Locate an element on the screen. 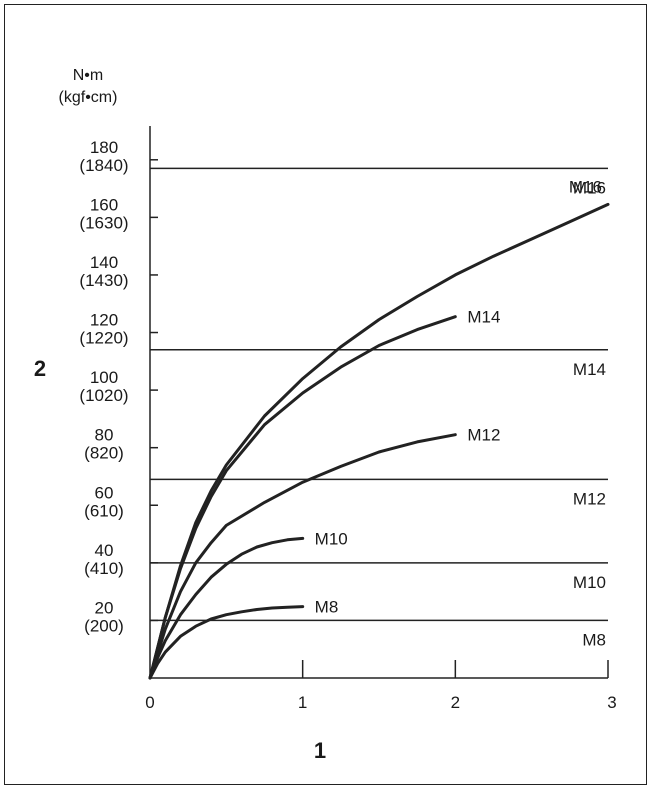  y-tick-label: 160 is located at coordinates (104, 204).